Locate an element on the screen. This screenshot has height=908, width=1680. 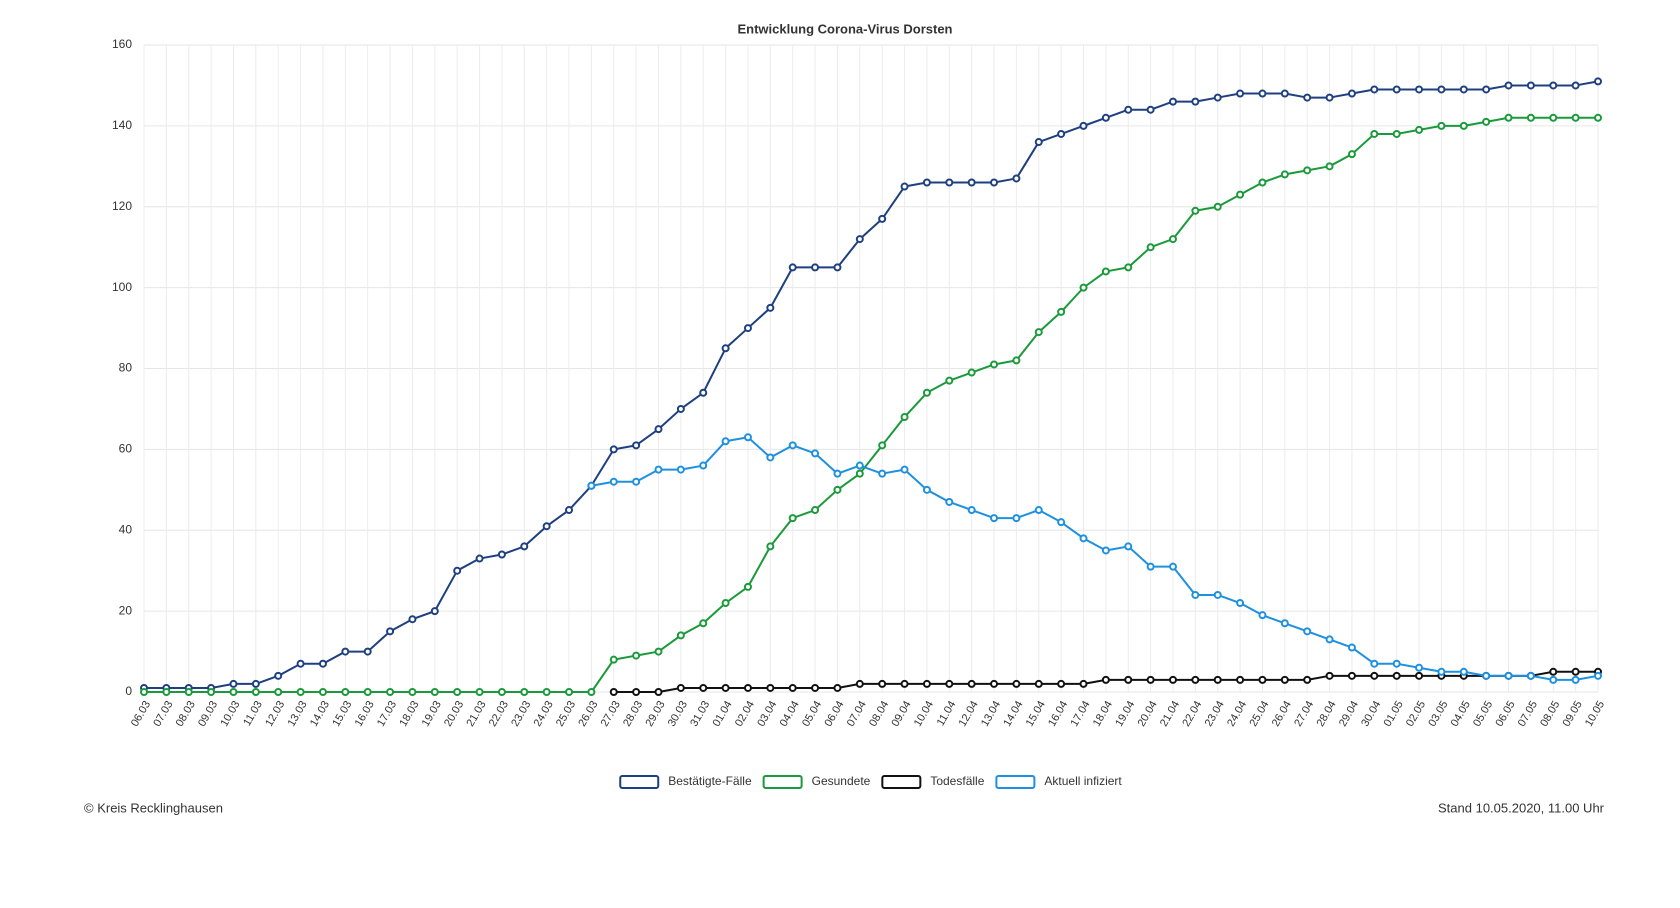
x-tick-label: 25.03 is located at coordinates (566, 714).